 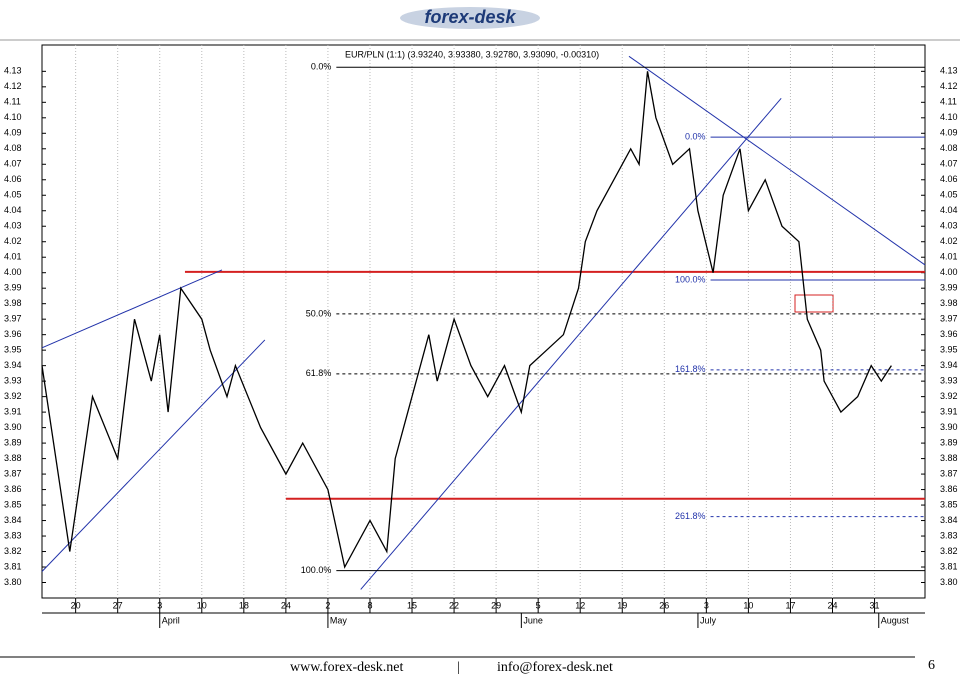 What do you see at coordinates (13, 272) in the screenshot?
I see `y-tick-label: 4.00` at bounding box center [13, 272].